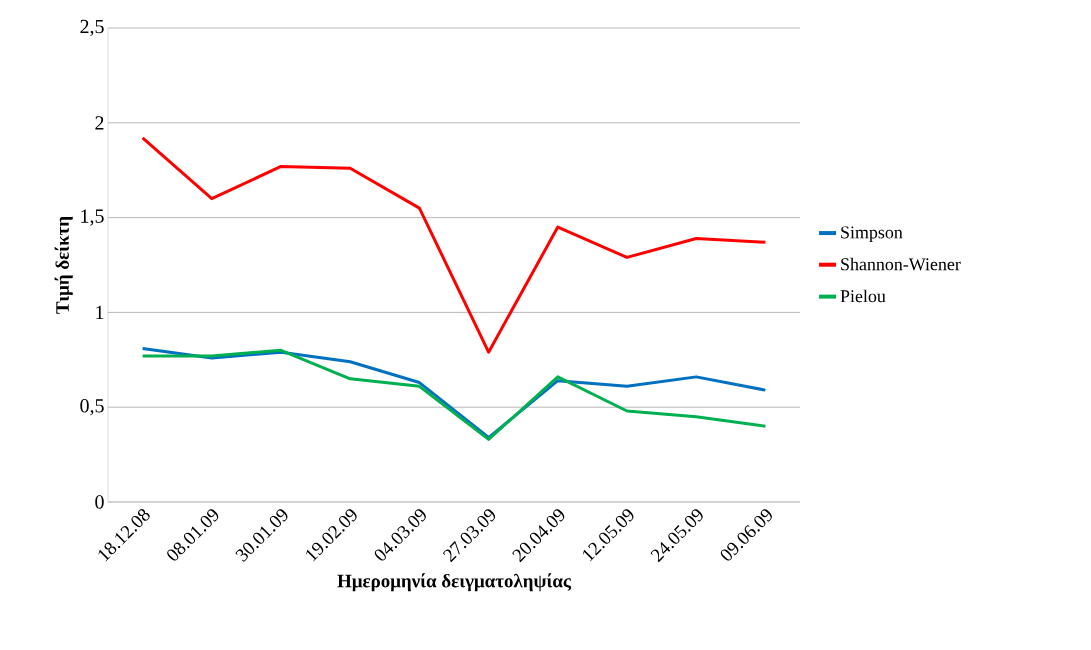  Describe the element at coordinates (99, 502) in the screenshot. I see `y-tick-label: 0` at that location.